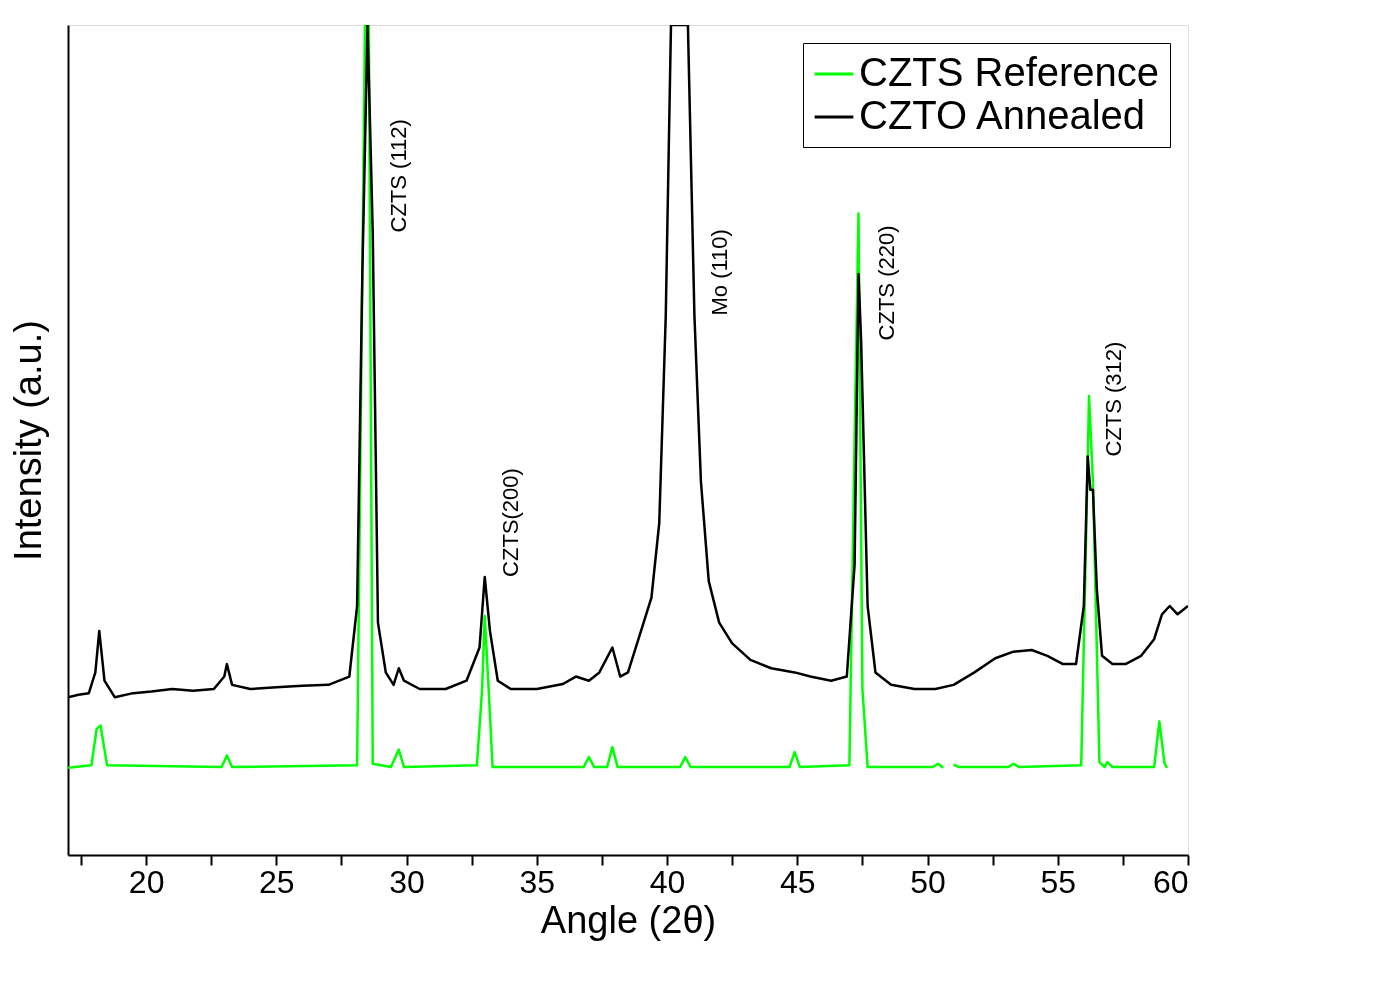  Describe the element at coordinates (27, 440) in the screenshot. I see `y-axis-title: Intensity (a.u.)` at that location.